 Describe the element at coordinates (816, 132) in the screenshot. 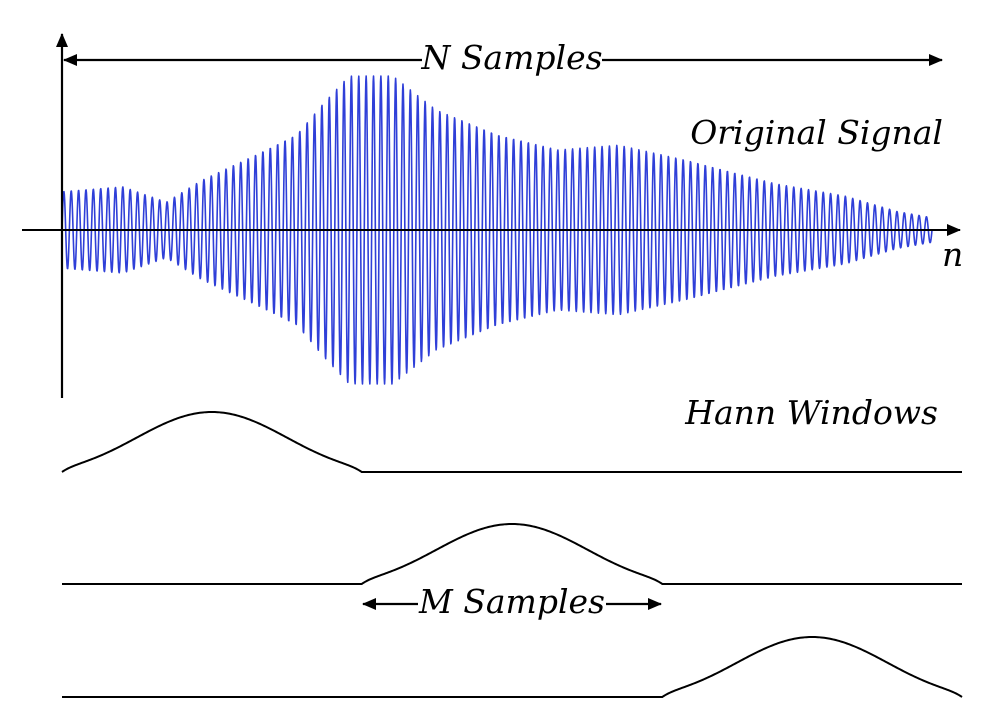

I see `original-signal-label: Original Signal` at that location.